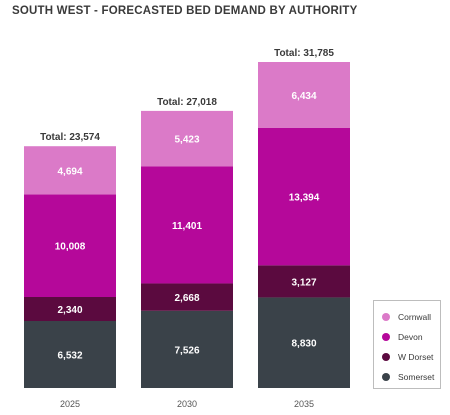 Image resolution: width=450 pixels, height=415 pixels. I want to click on data-label-somerset-2025: 6,532, so click(69, 356).